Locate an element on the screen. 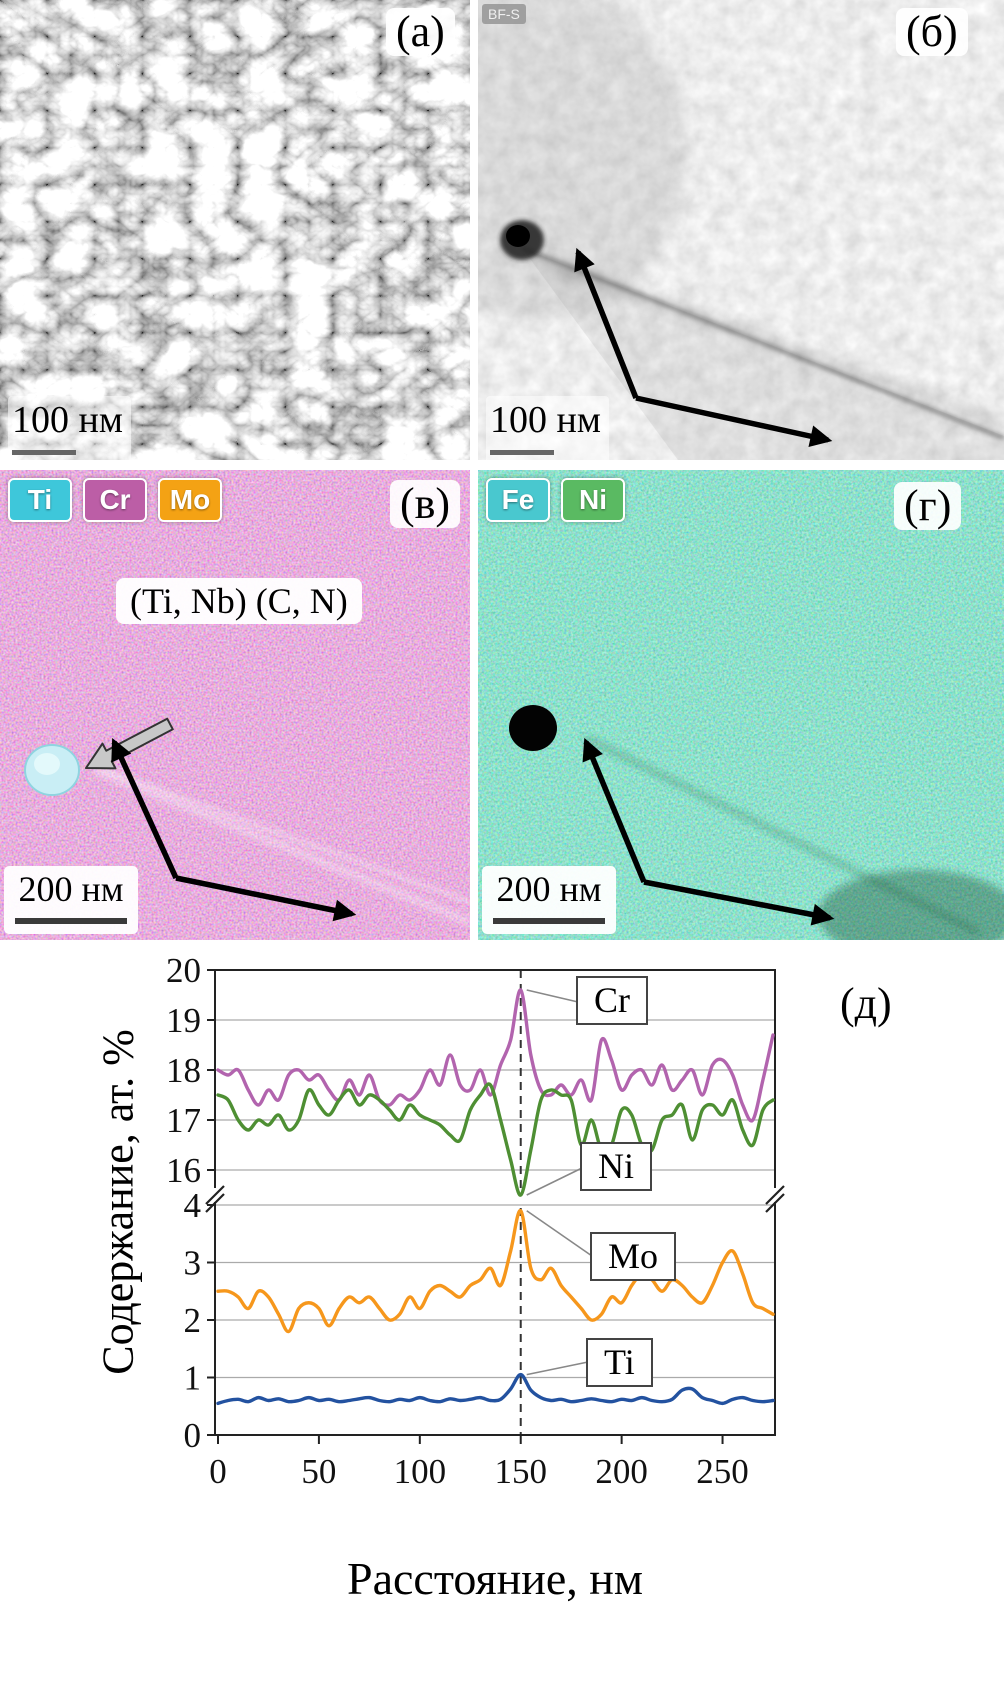  scalebar-a-line is located at coordinates (44, 452).